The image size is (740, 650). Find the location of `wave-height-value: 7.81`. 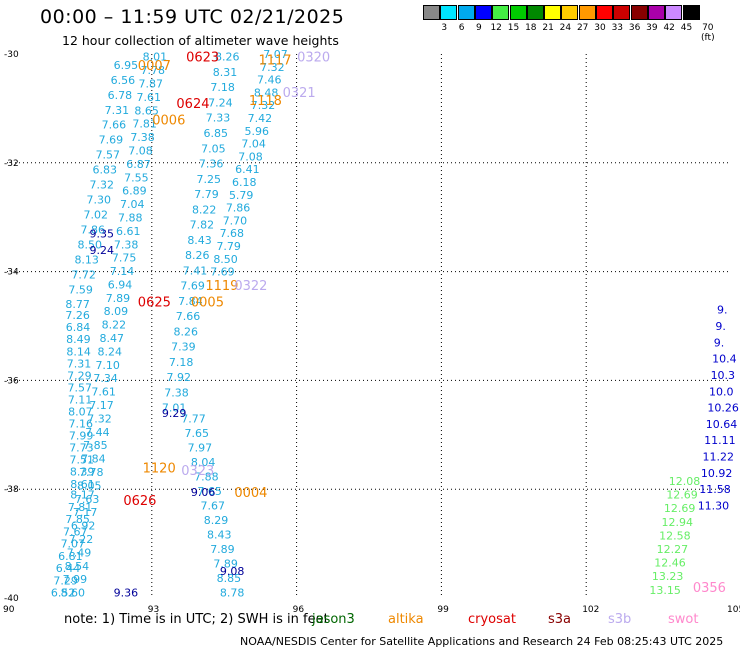

wave-height-value: 7.81 is located at coordinates (80, 507).